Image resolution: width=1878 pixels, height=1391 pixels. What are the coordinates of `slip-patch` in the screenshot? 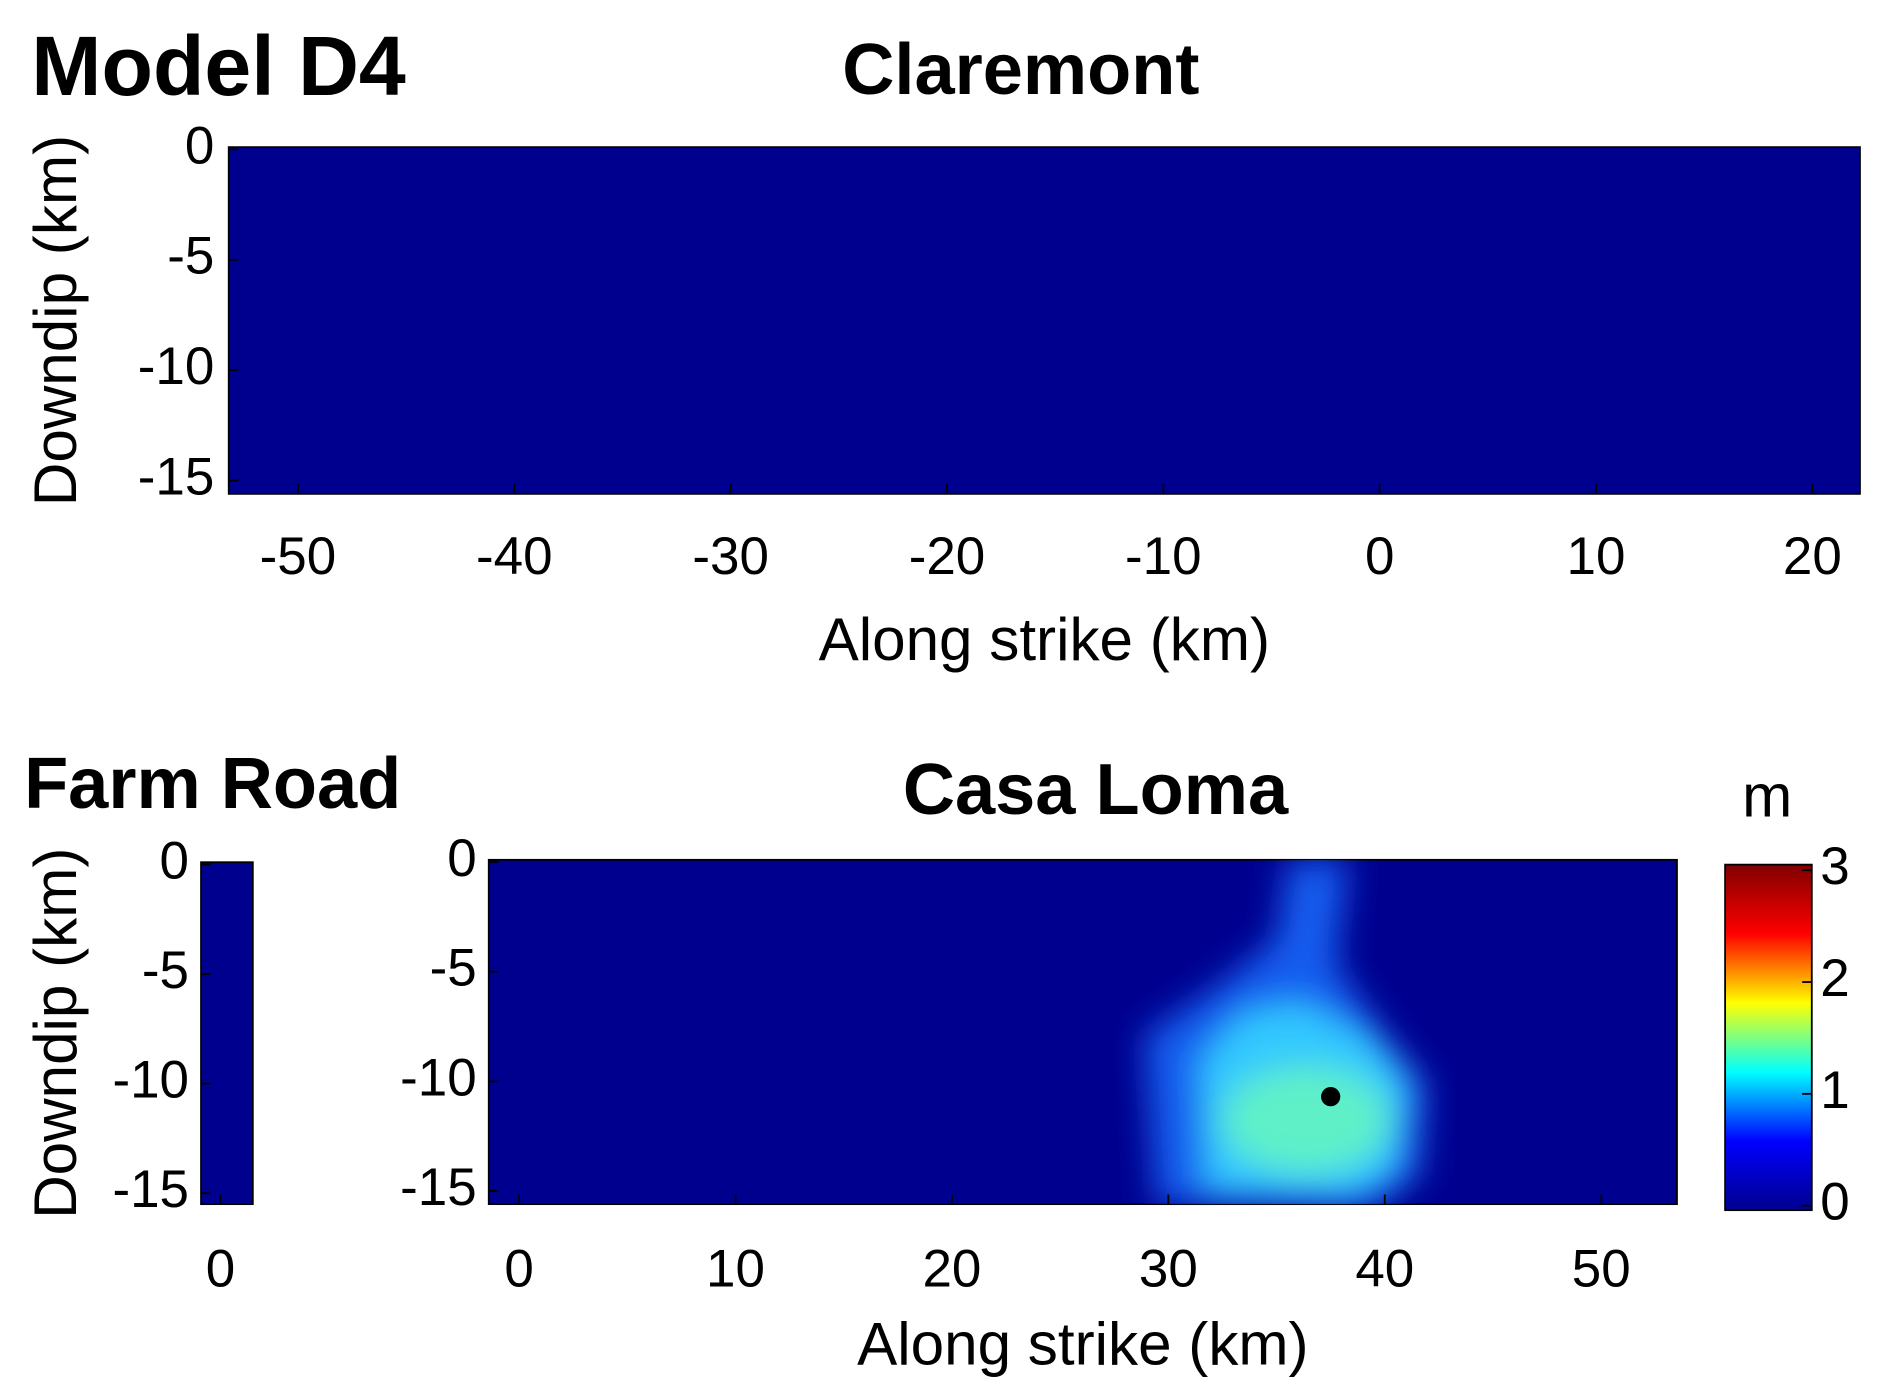 It's located at (1285, 1032).